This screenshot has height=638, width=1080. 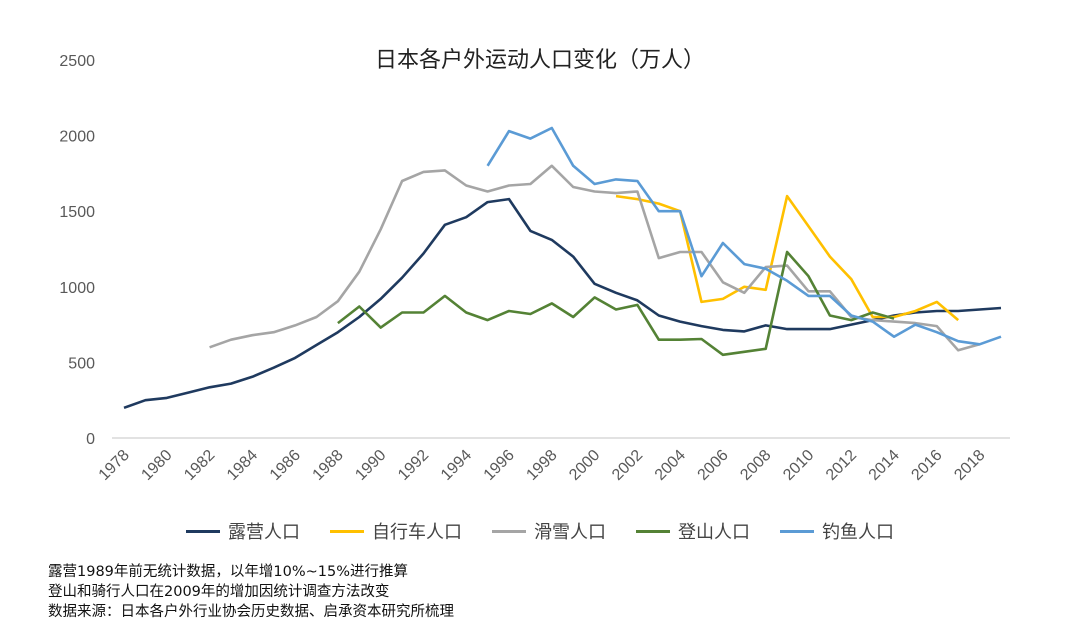 I want to click on x-tick-label: 1990, so click(x=370, y=465).